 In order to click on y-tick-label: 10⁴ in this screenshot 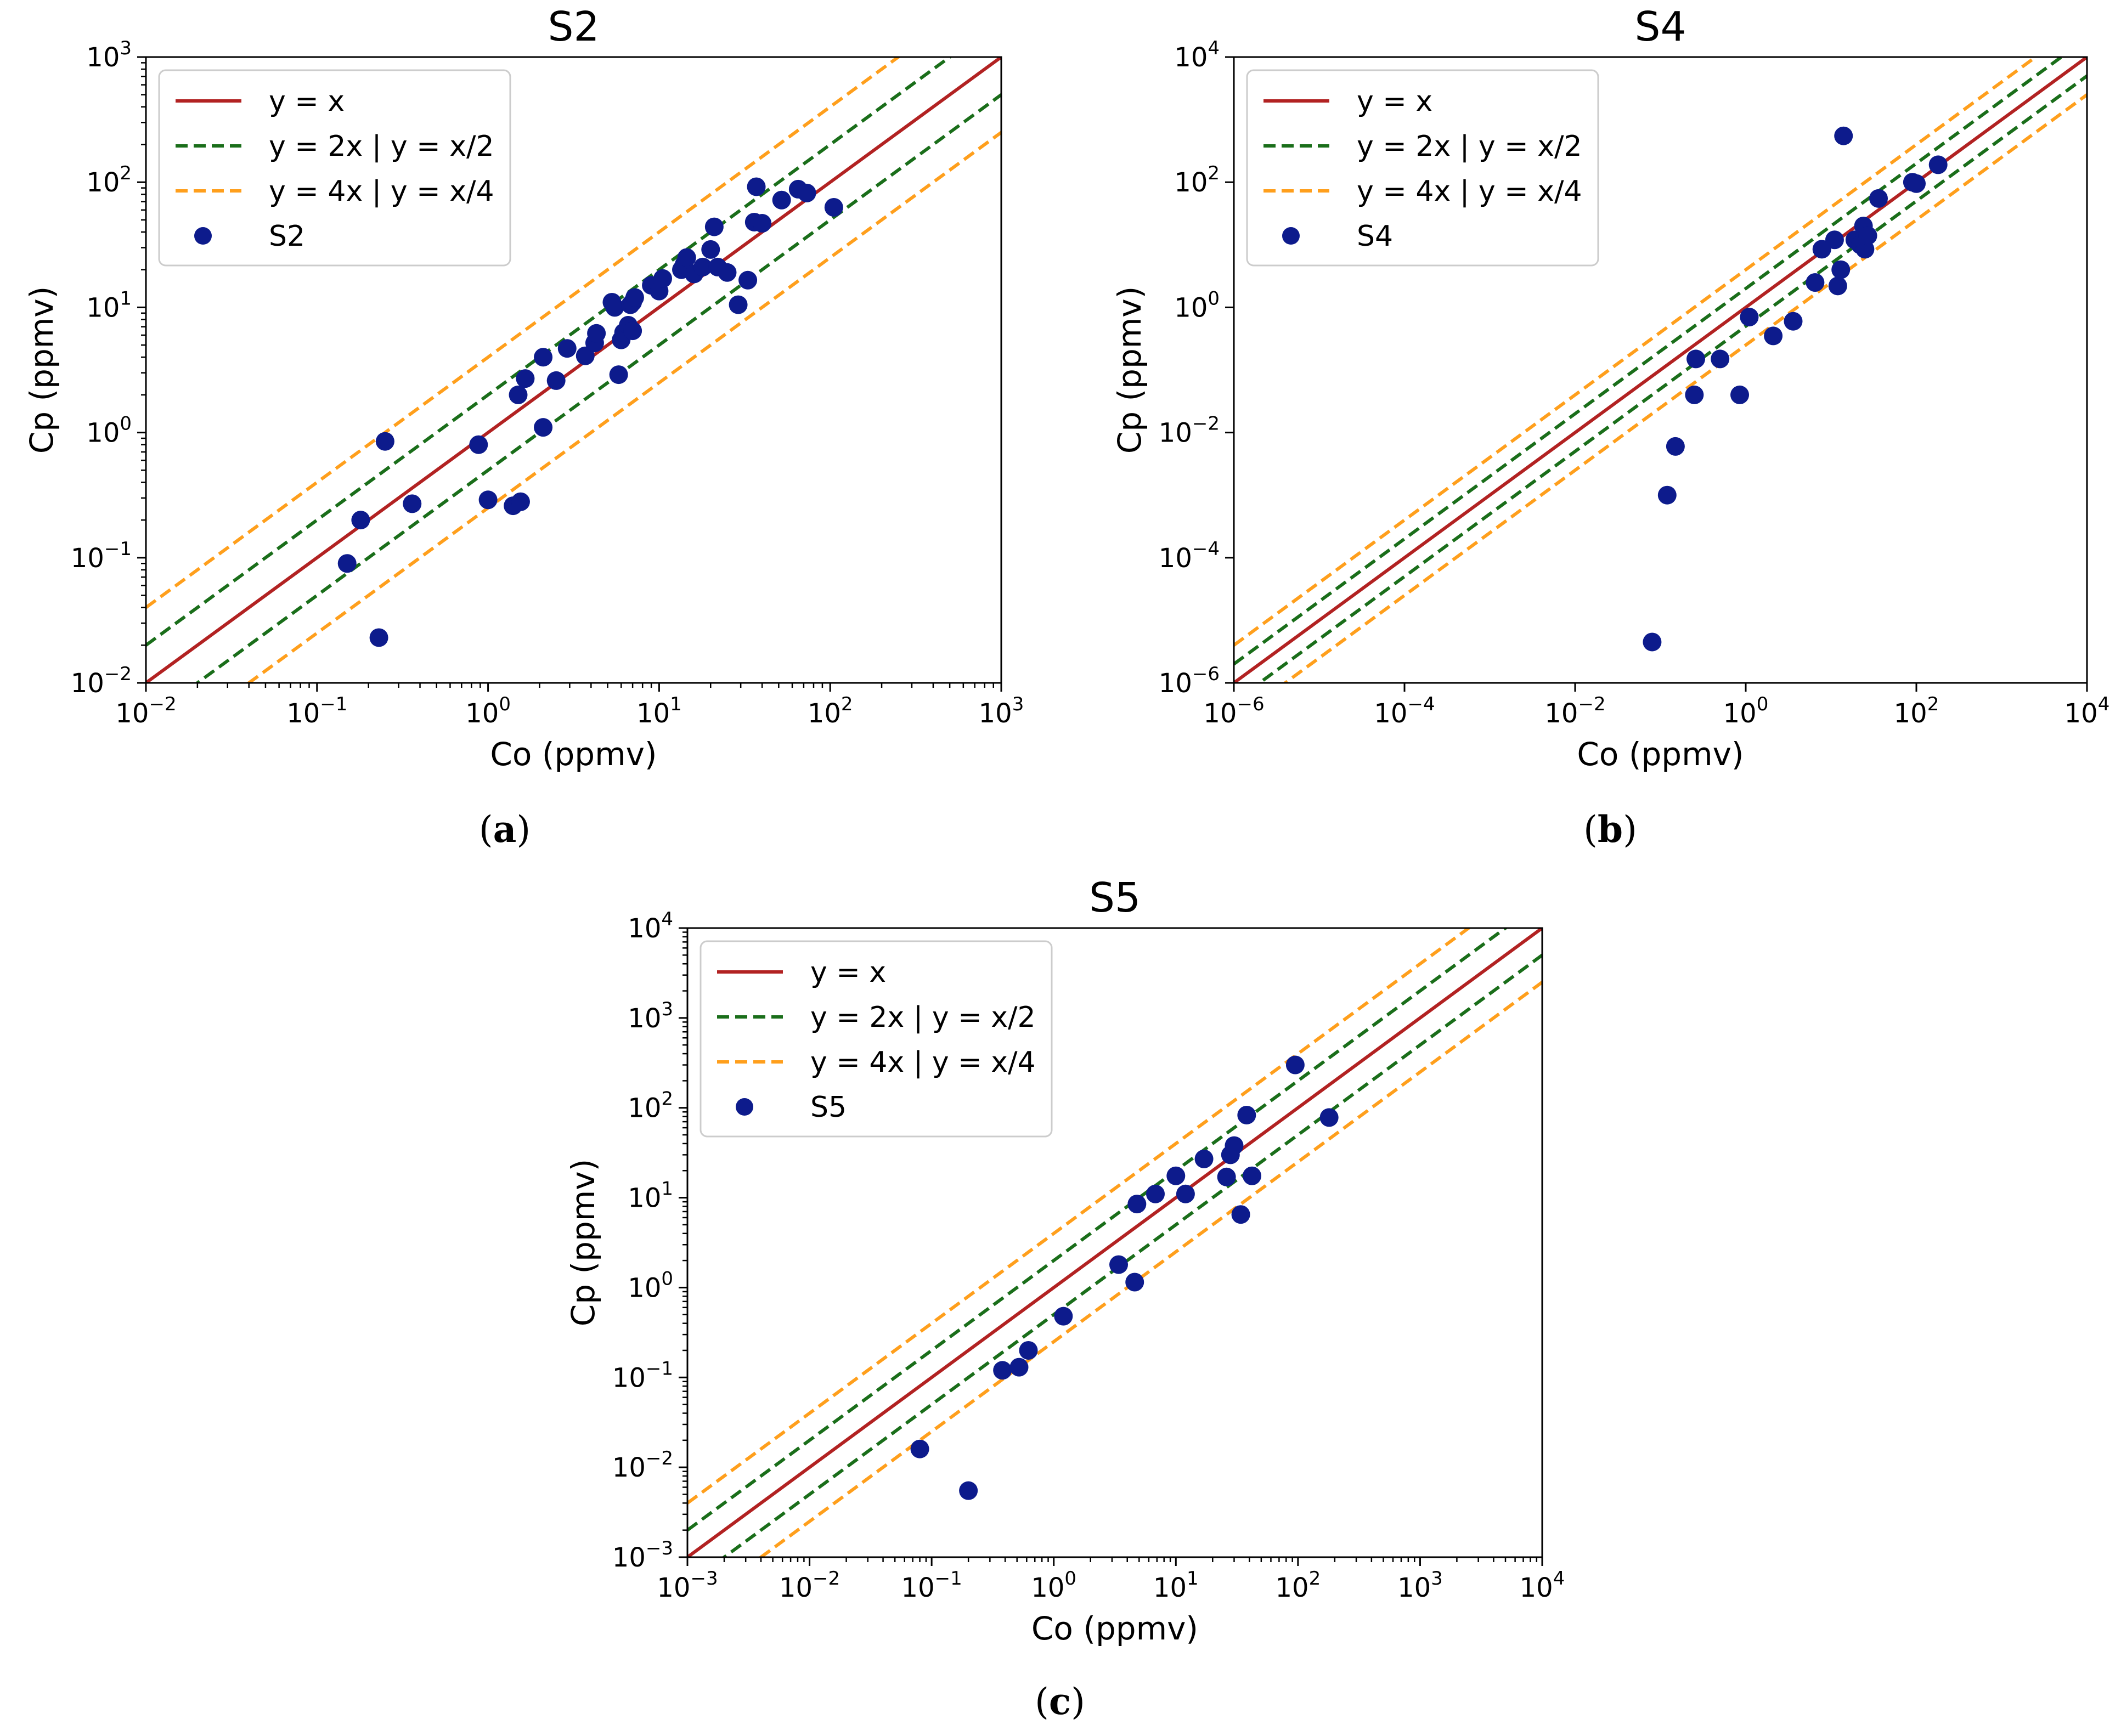, I will do `click(650, 926)`.